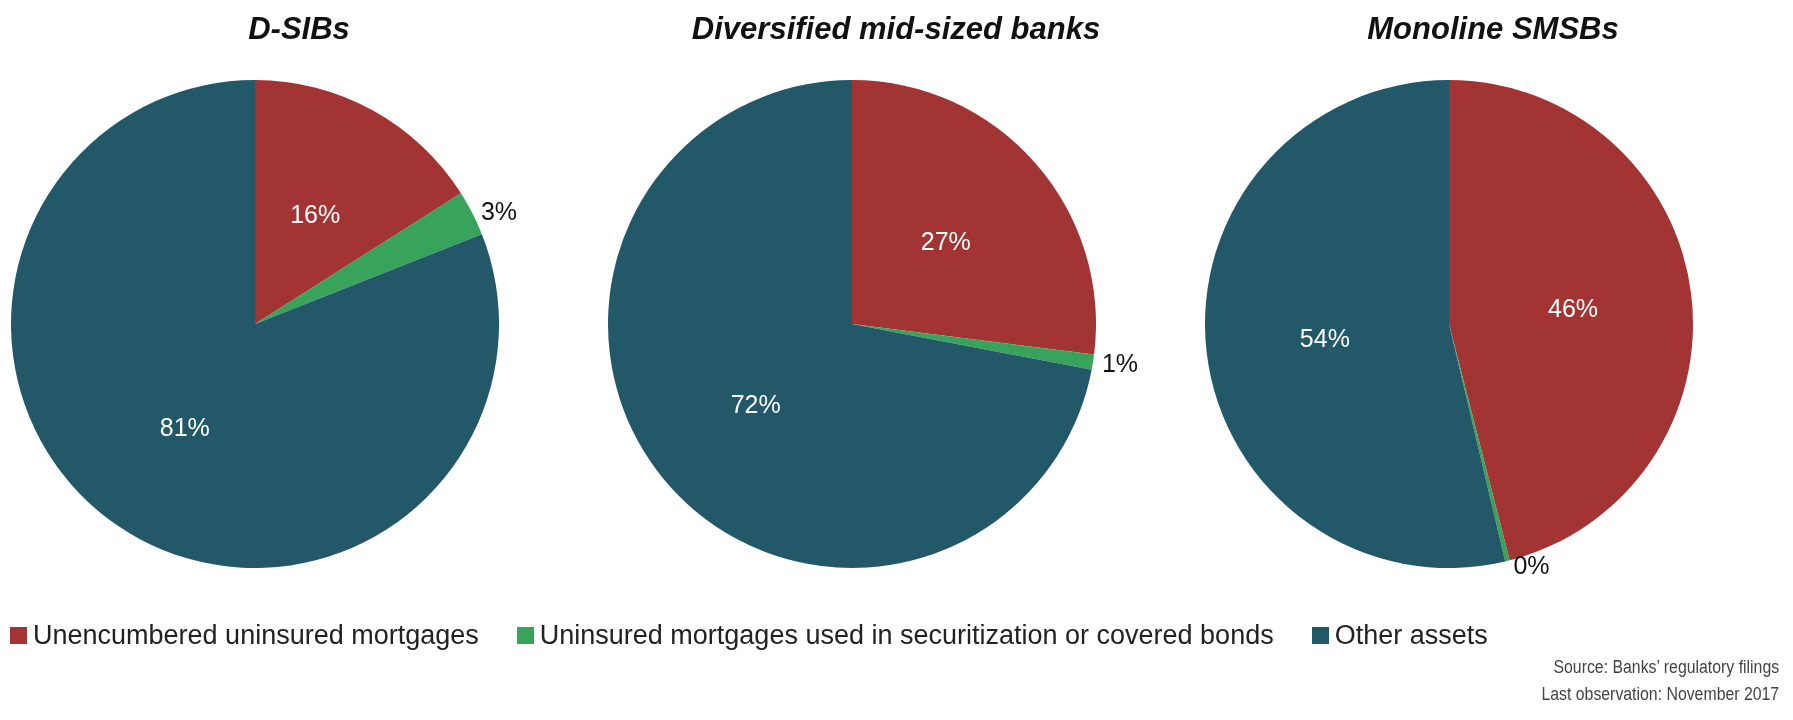  I want to click on data-label: 1%, so click(1120, 362).